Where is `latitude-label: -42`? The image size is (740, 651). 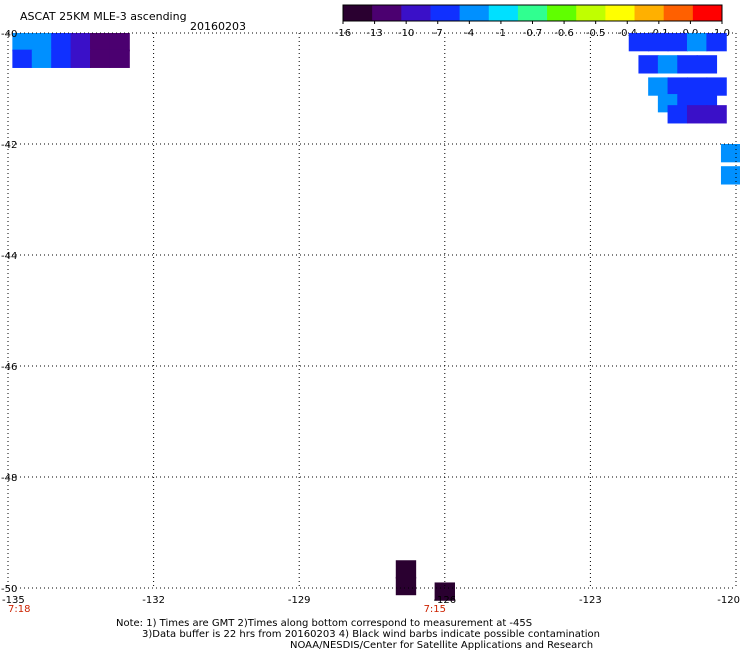 latitude-label: -42 is located at coordinates (9, 145).